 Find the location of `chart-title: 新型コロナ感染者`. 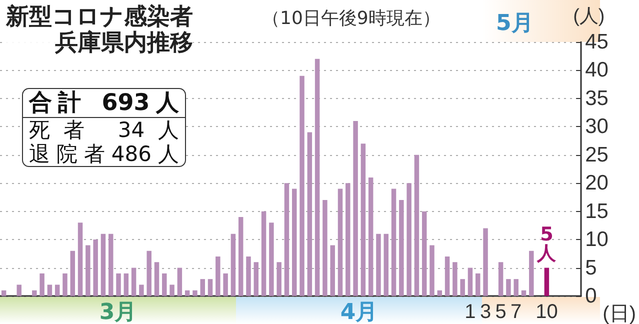

chart-title: 新型コロナ感染者 is located at coordinates (99, 17).